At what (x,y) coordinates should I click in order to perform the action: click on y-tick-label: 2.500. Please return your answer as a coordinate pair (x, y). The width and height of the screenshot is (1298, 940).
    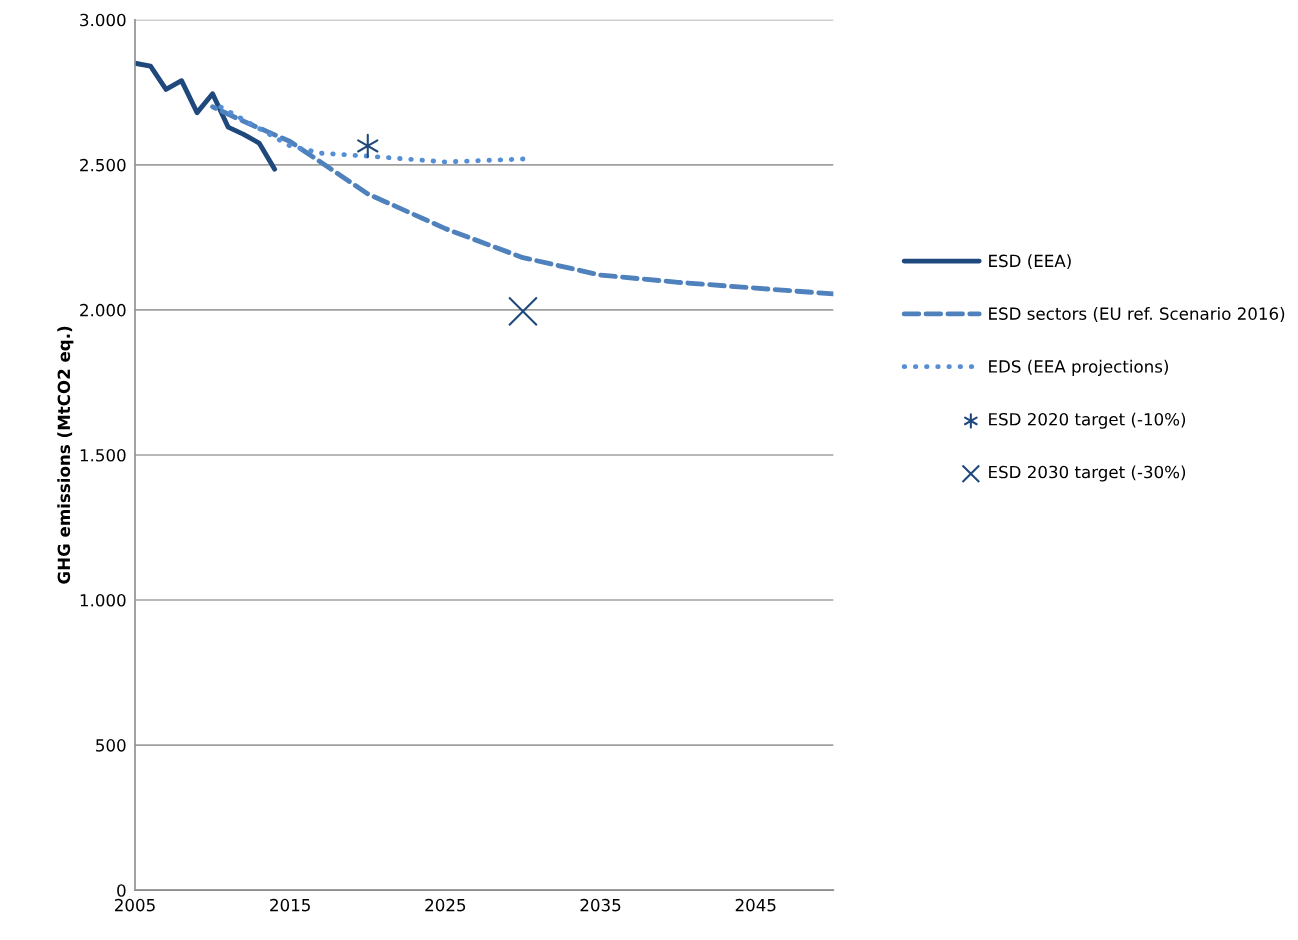
    Looking at the image, I should click on (103, 165).